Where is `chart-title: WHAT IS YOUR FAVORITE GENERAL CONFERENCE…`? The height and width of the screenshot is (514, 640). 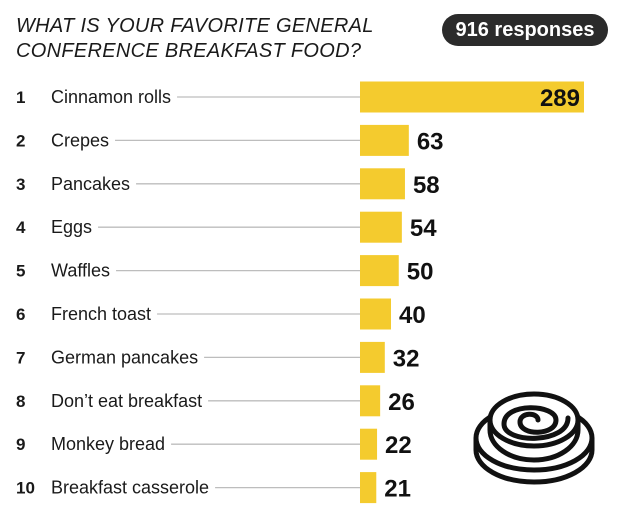 chart-title: WHAT IS YOUR FAVORITE GENERAL CONFERENCE… is located at coordinates (195, 38).